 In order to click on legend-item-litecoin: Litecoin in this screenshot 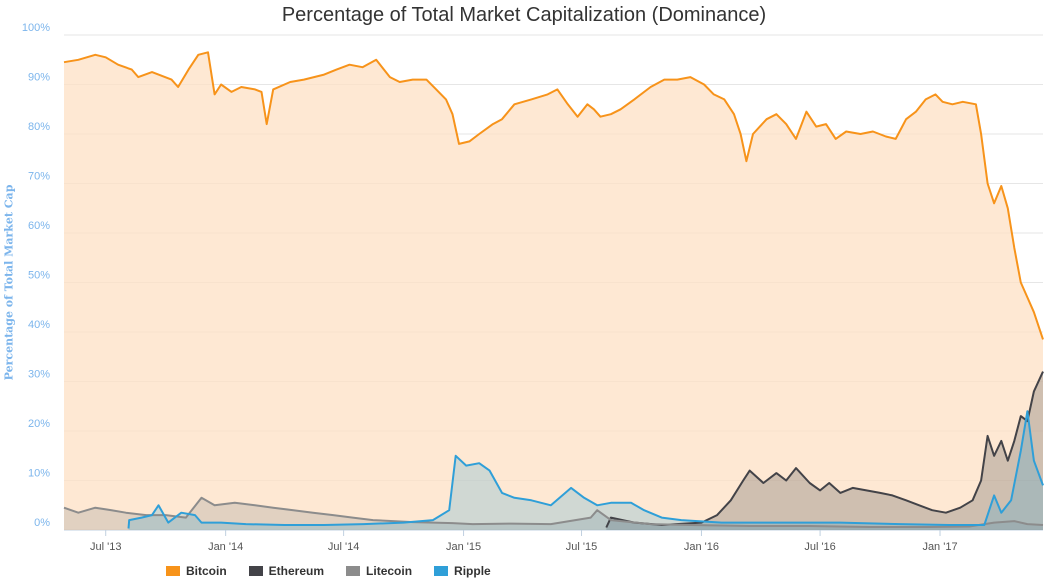, I will do `click(379, 571)`.